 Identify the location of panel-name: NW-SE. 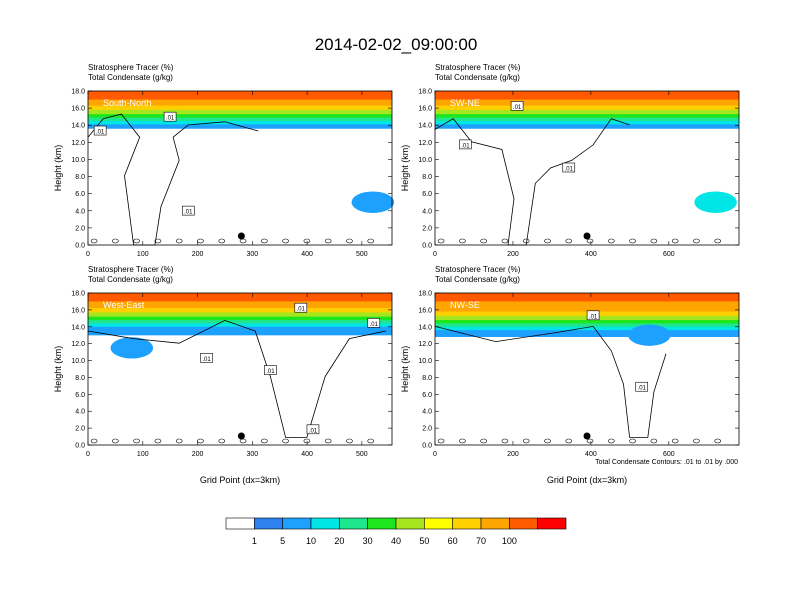
(465, 305).